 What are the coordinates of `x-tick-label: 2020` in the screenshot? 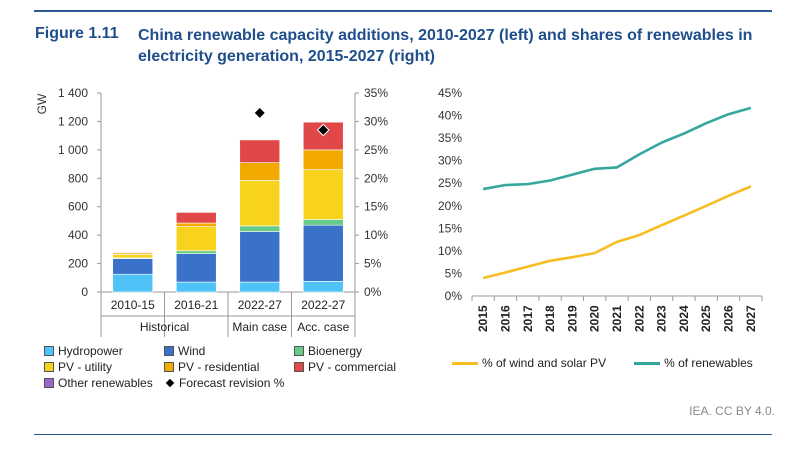 It's located at (595, 318).